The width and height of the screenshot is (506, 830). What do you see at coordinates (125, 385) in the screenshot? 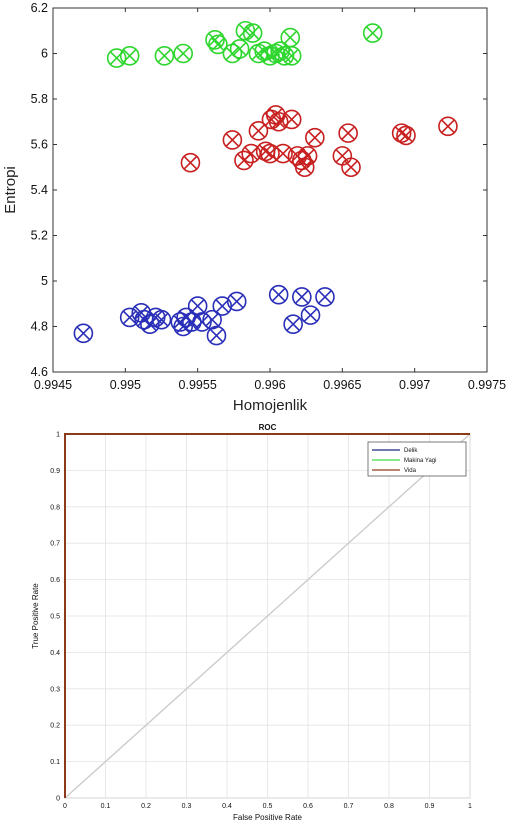
I see `x-tick-label: 0.995` at bounding box center [125, 385].